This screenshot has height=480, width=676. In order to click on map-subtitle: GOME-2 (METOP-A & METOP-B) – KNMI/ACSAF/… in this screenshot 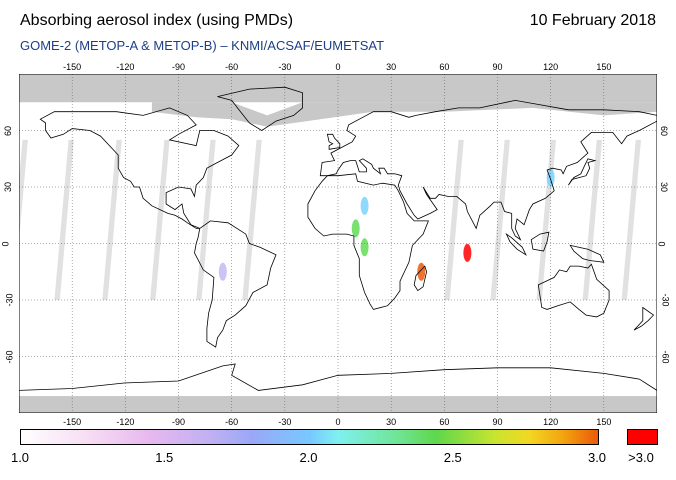, I will do `click(202, 45)`.